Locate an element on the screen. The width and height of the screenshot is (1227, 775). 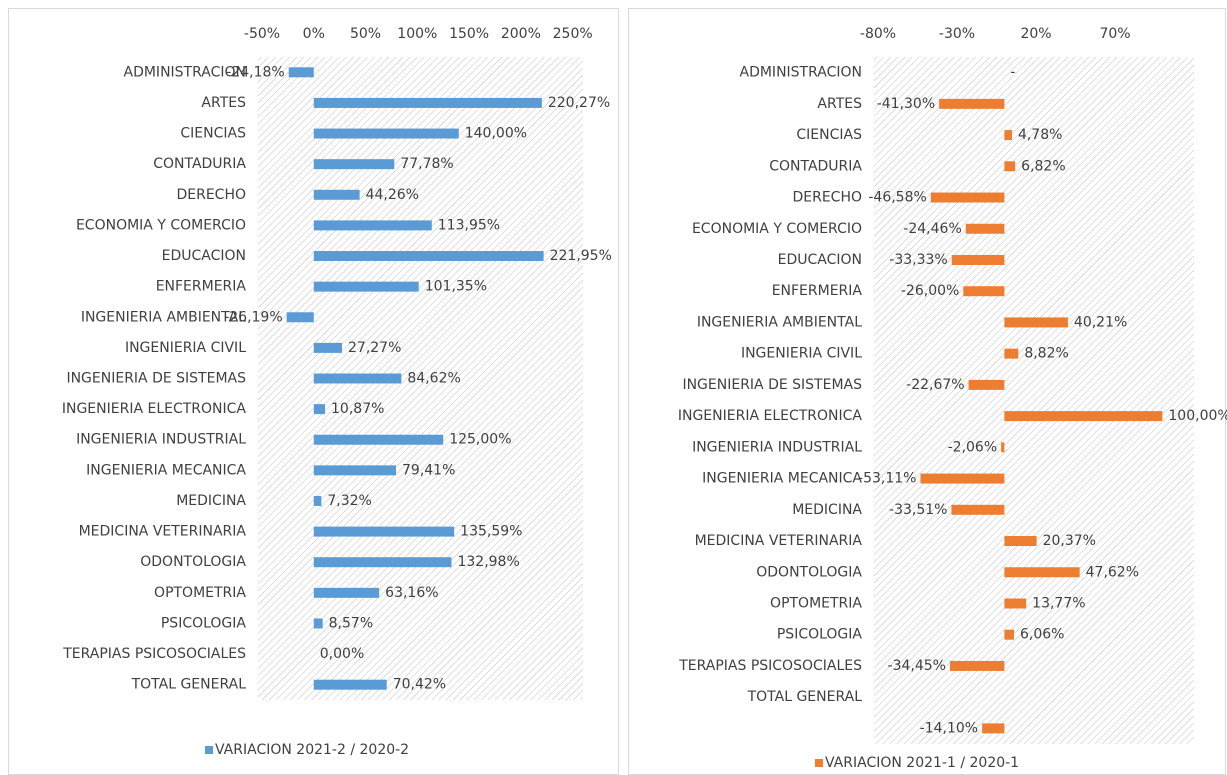
data-label: -53,11% is located at coordinates (887, 479).